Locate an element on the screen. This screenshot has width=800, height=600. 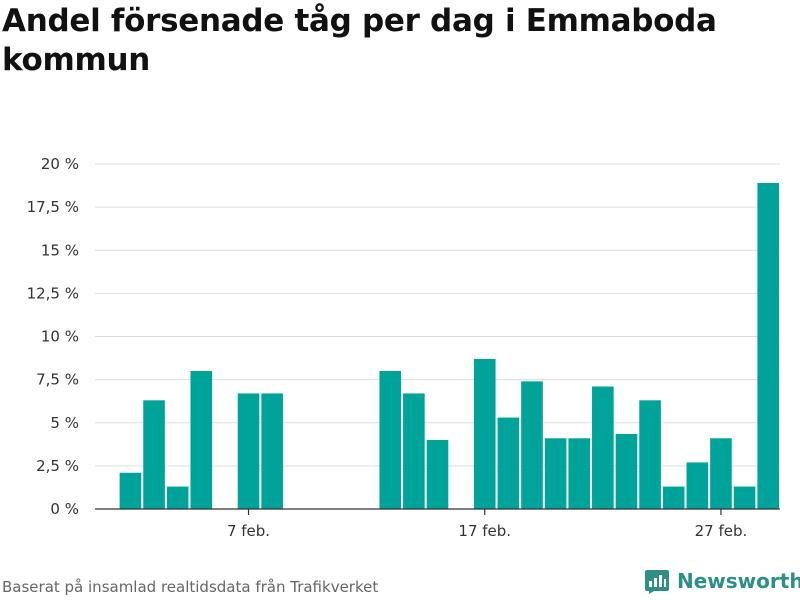
y-tick-label: 7,5 % is located at coordinates (57, 380).